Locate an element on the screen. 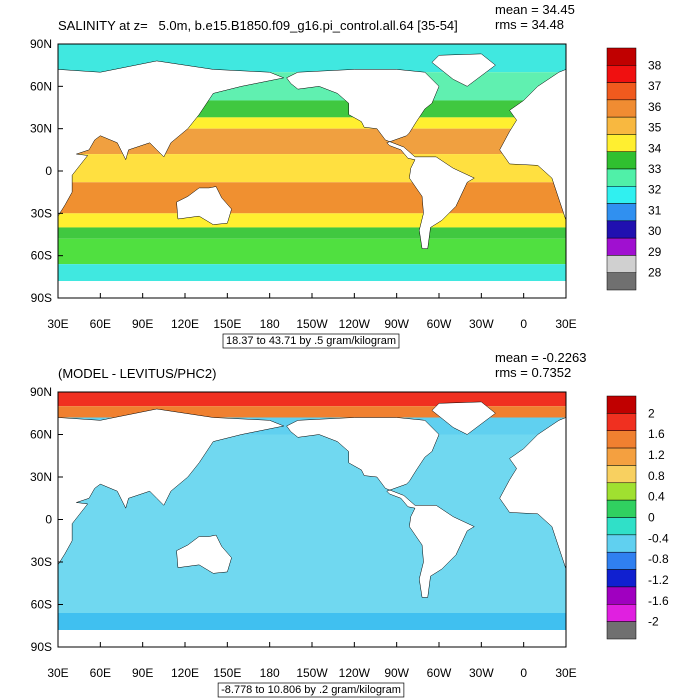 The image size is (700, 700). contour-info: -8.778 to 10.806 by .2 gram/kilogram is located at coordinates (311, 690).